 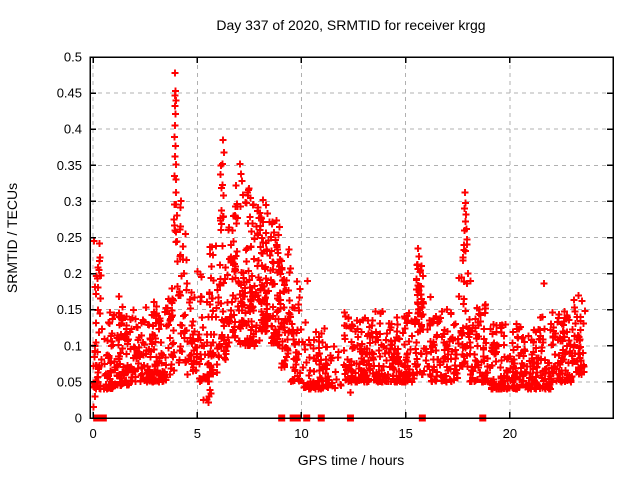 What do you see at coordinates (69, 165) in the screenshot?
I see `y-tick-label: 0.35` at bounding box center [69, 165].